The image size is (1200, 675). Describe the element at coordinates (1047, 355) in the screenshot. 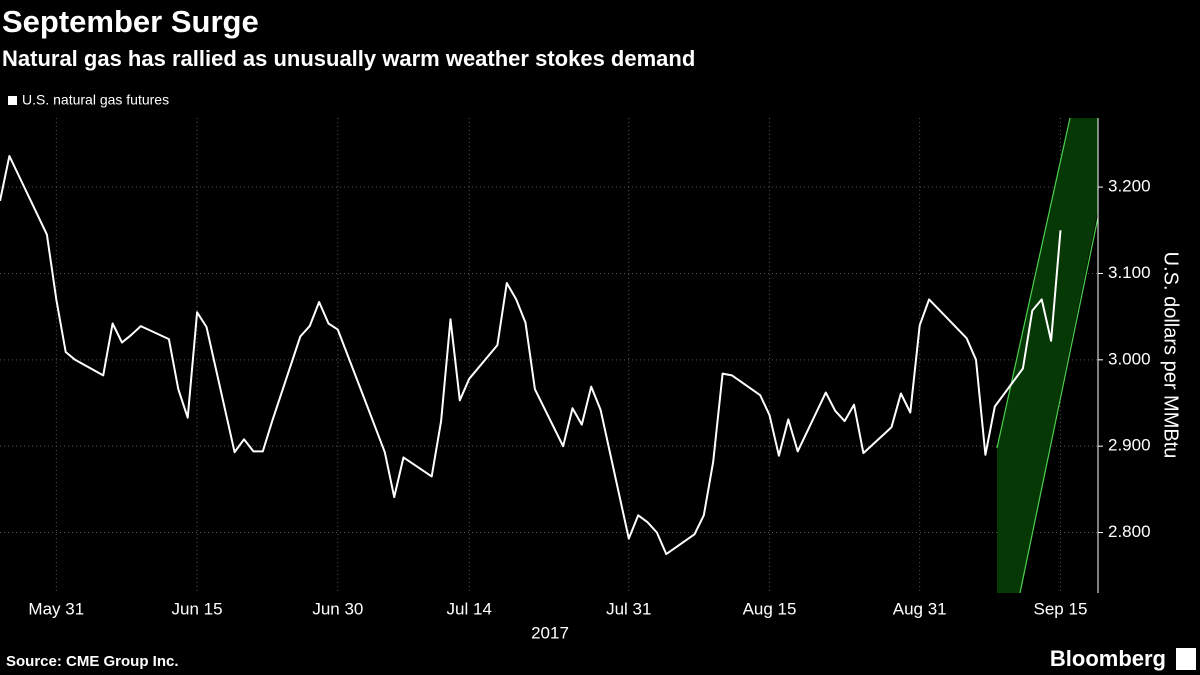

I see `trend-channel` at that location.